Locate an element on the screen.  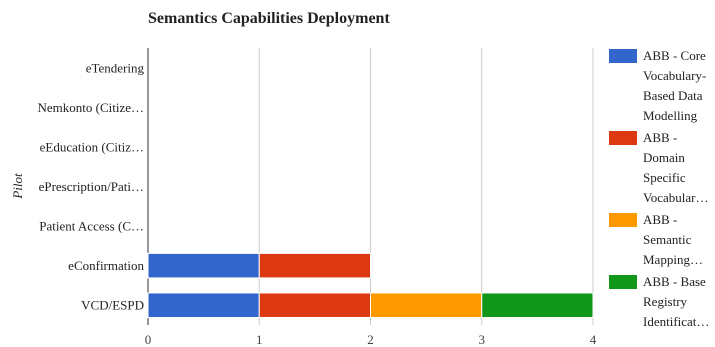
chart-title: Semantics Capabilities Deployment is located at coordinates (269, 18).